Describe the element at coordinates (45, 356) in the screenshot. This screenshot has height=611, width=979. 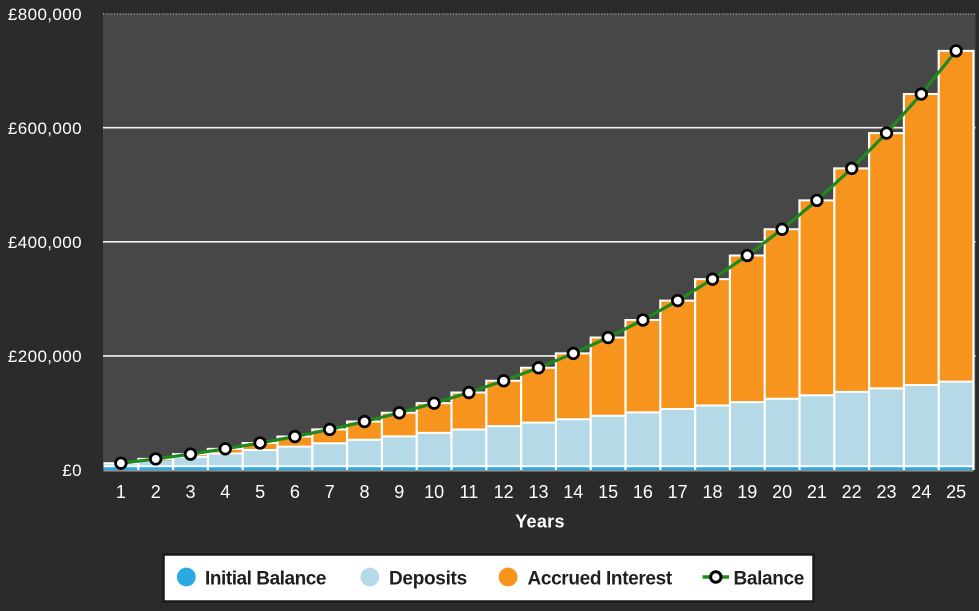
I see `svg-text: £200,000` at that location.